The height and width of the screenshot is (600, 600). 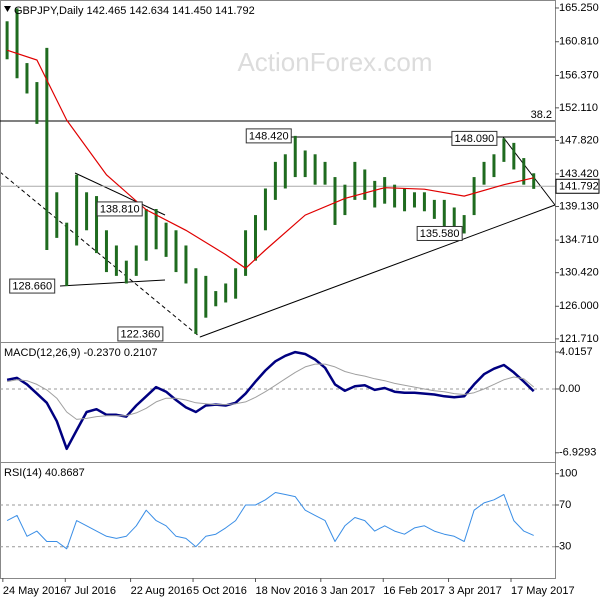 I want to click on price-annotation: 148.420, so click(x=269, y=136).